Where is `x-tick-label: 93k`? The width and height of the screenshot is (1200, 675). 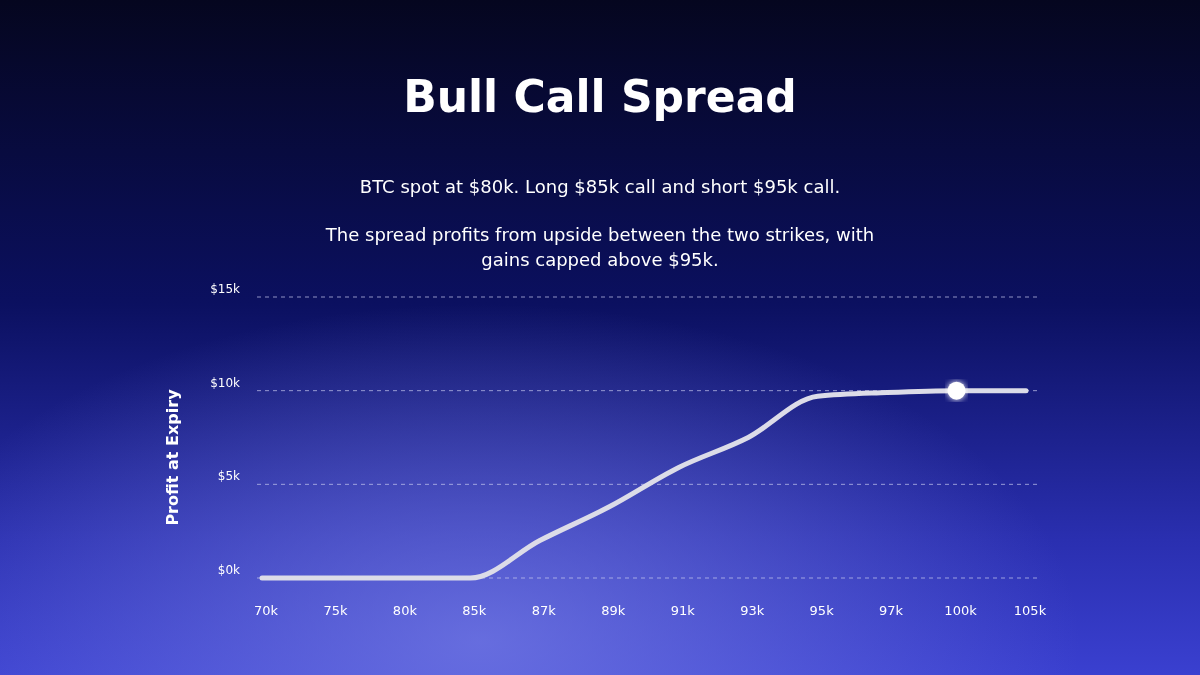
x-tick-label: 93k is located at coordinates (752, 610).